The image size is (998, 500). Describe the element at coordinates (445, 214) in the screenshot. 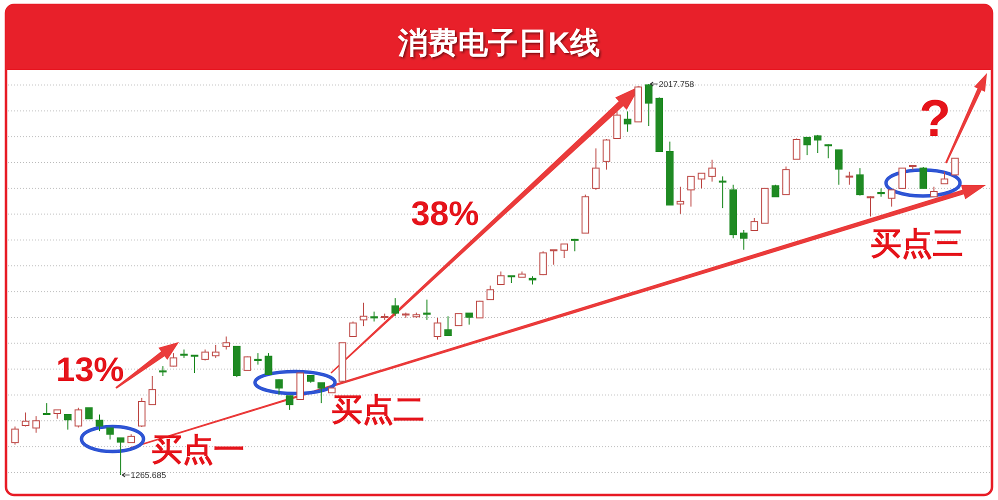

I see `annotation: 38%` at that location.